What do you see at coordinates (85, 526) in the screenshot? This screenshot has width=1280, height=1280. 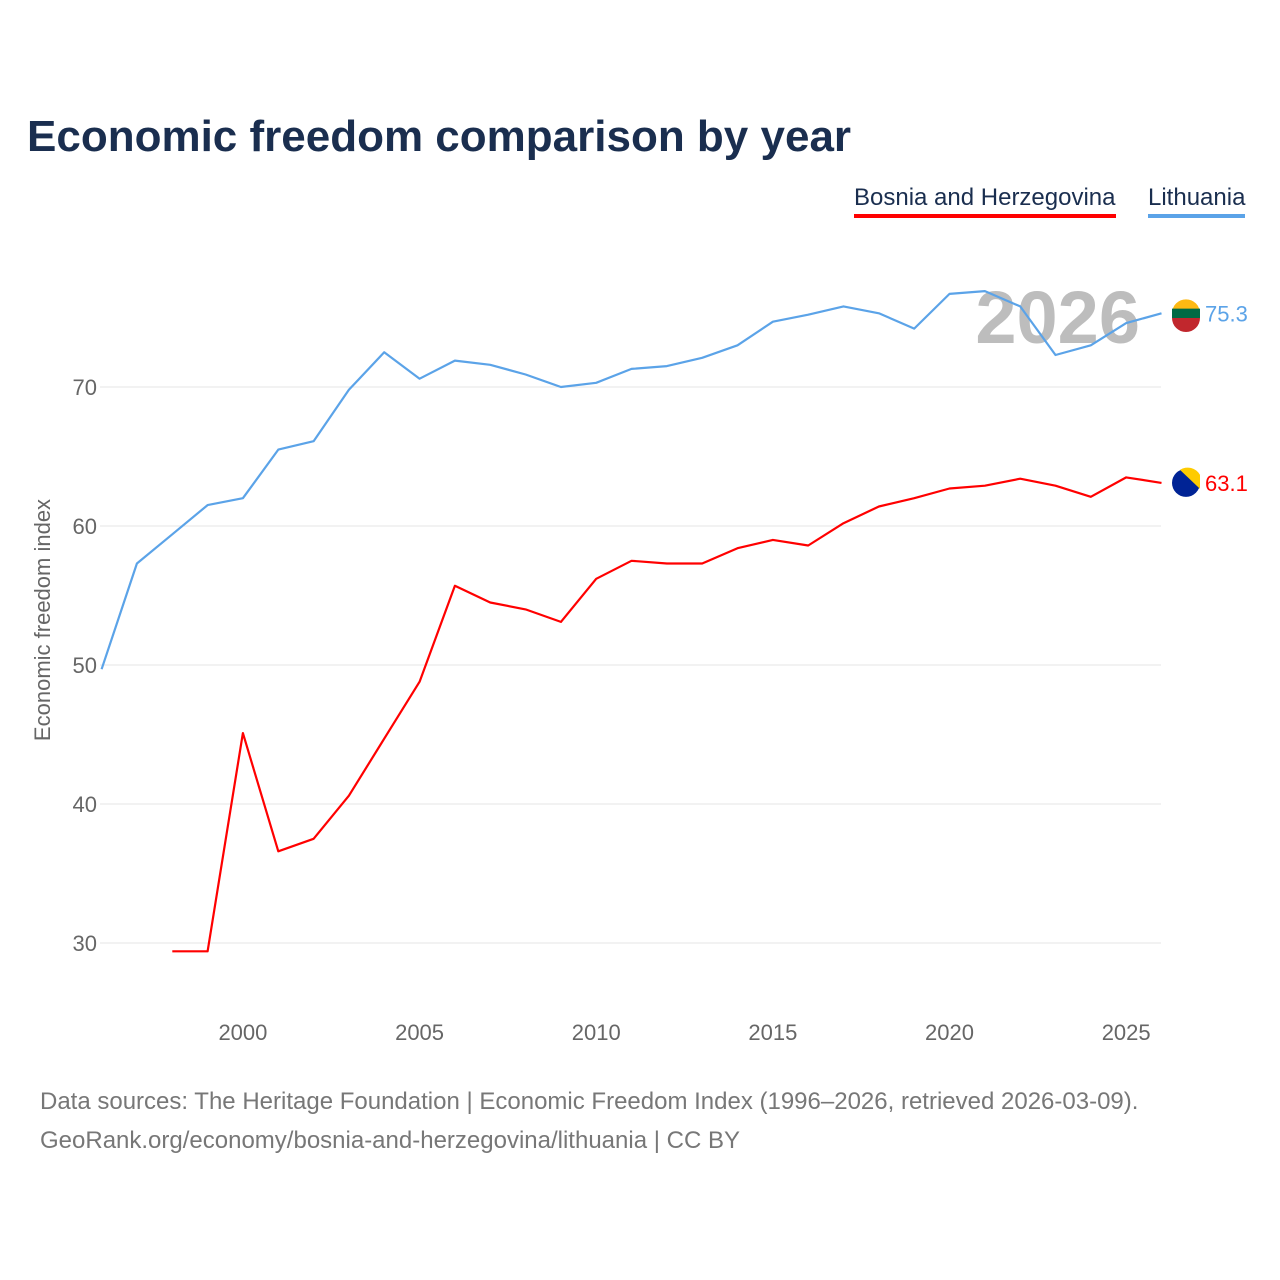 I see `y-tick-label: 60` at bounding box center [85, 526].